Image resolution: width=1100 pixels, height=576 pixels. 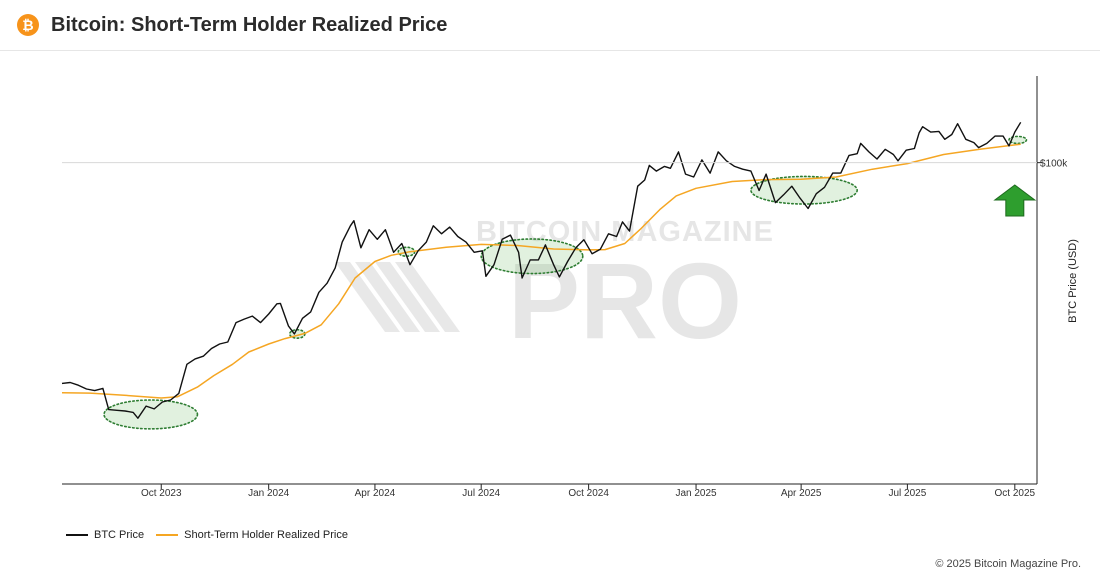 I want to click on watermark-line-2: PRO, so click(x=625, y=300).